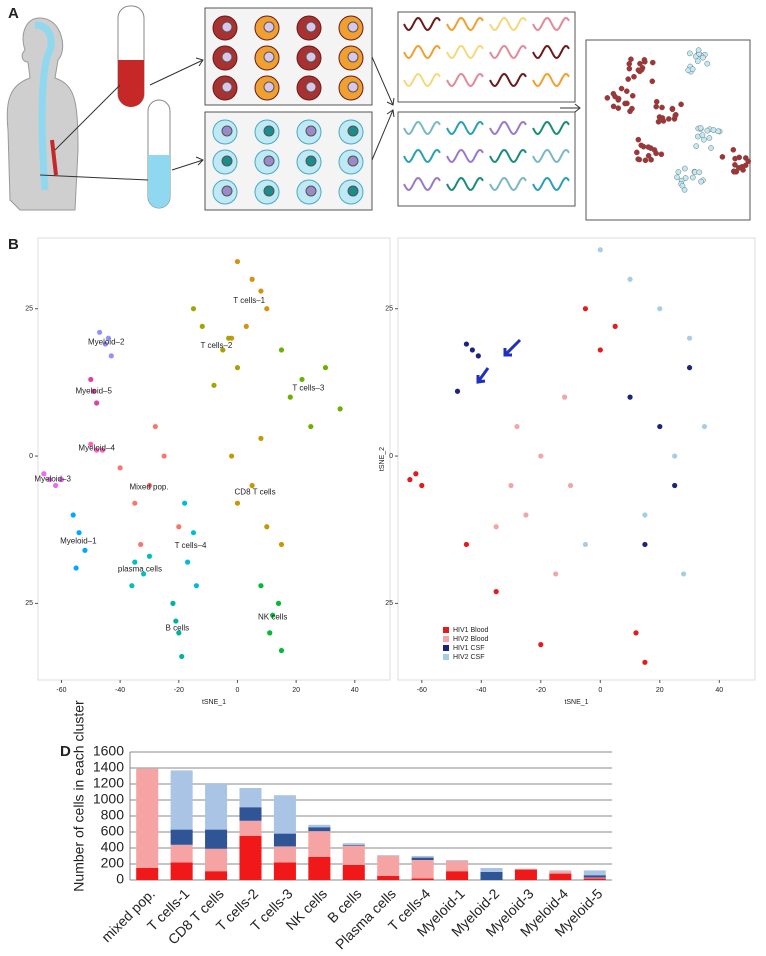 Image resolution: width=766 pixels, height=956 pixels. What do you see at coordinates (131, 83) in the screenshot?
I see `blood` at bounding box center [131, 83].